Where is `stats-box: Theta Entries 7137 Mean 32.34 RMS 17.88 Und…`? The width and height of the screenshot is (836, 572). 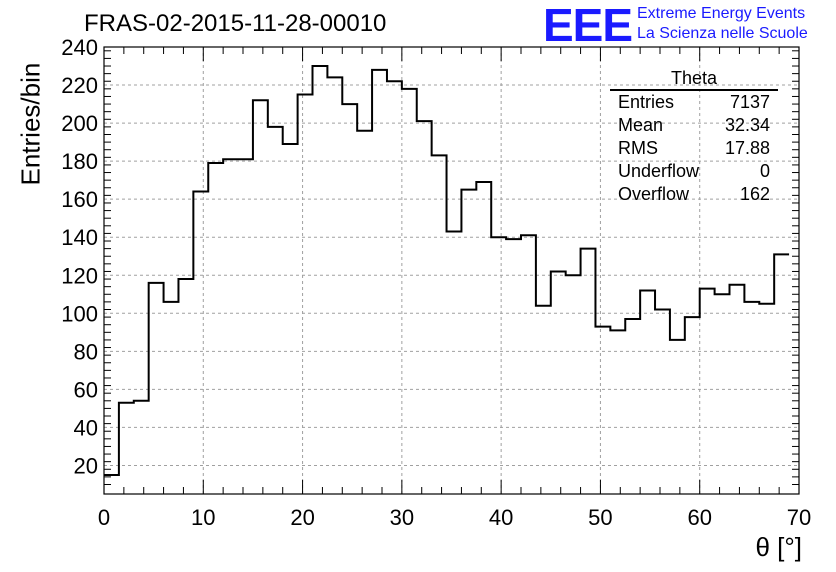 stats-box: Theta Entries 7137 Mean 32.34 RMS 17.88 Und… is located at coordinates (694, 137).